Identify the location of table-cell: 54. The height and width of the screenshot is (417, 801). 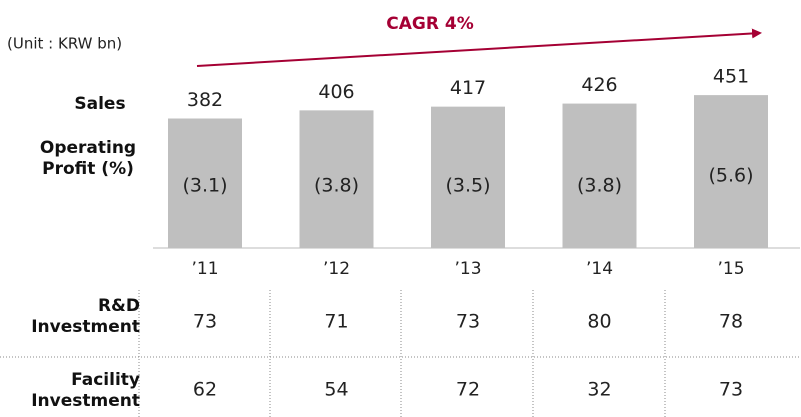
(336, 390).